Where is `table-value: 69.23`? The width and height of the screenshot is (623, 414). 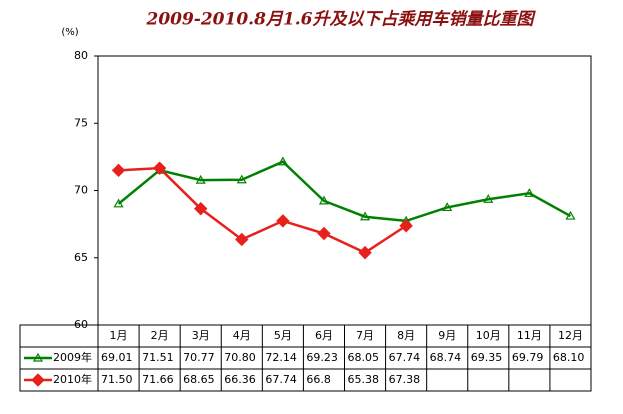 table-value: 69.23 is located at coordinates (322, 357).